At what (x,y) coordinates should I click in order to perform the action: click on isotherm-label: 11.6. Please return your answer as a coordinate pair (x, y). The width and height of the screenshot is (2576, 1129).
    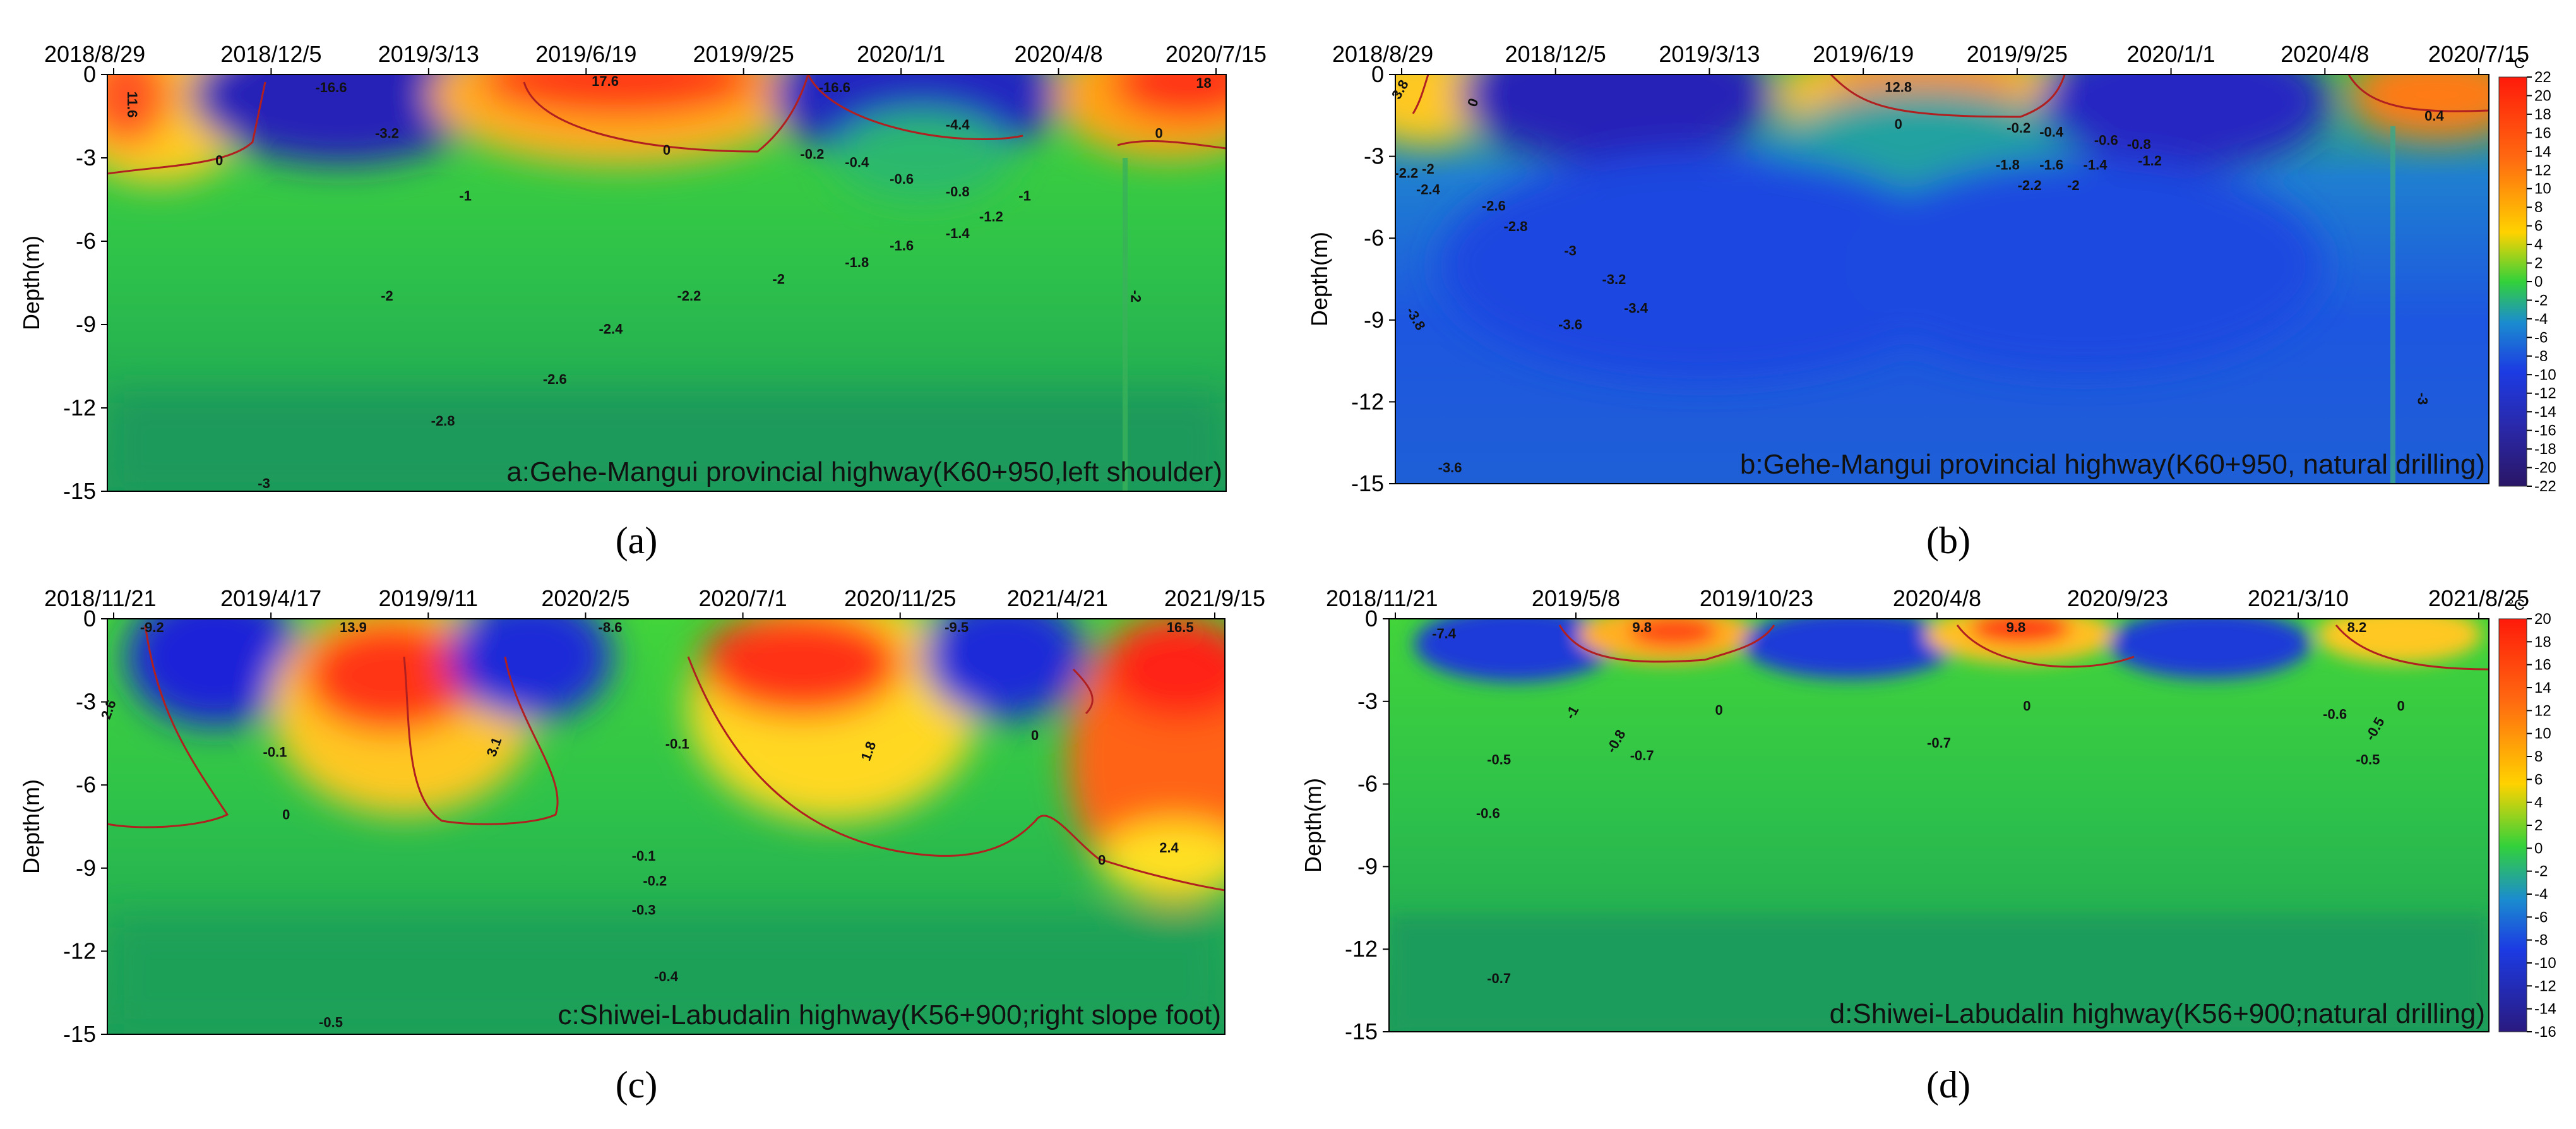
    Looking at the image, I should click on (132, 105).